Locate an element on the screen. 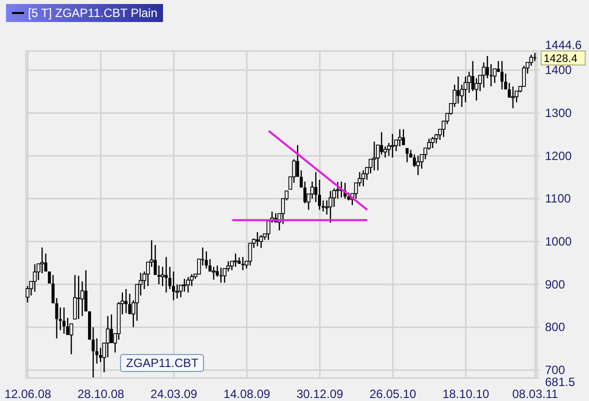 The width and height of the screenshot is (589, 401). y-tick-label: 1200 is located at coordinates (558, 155).